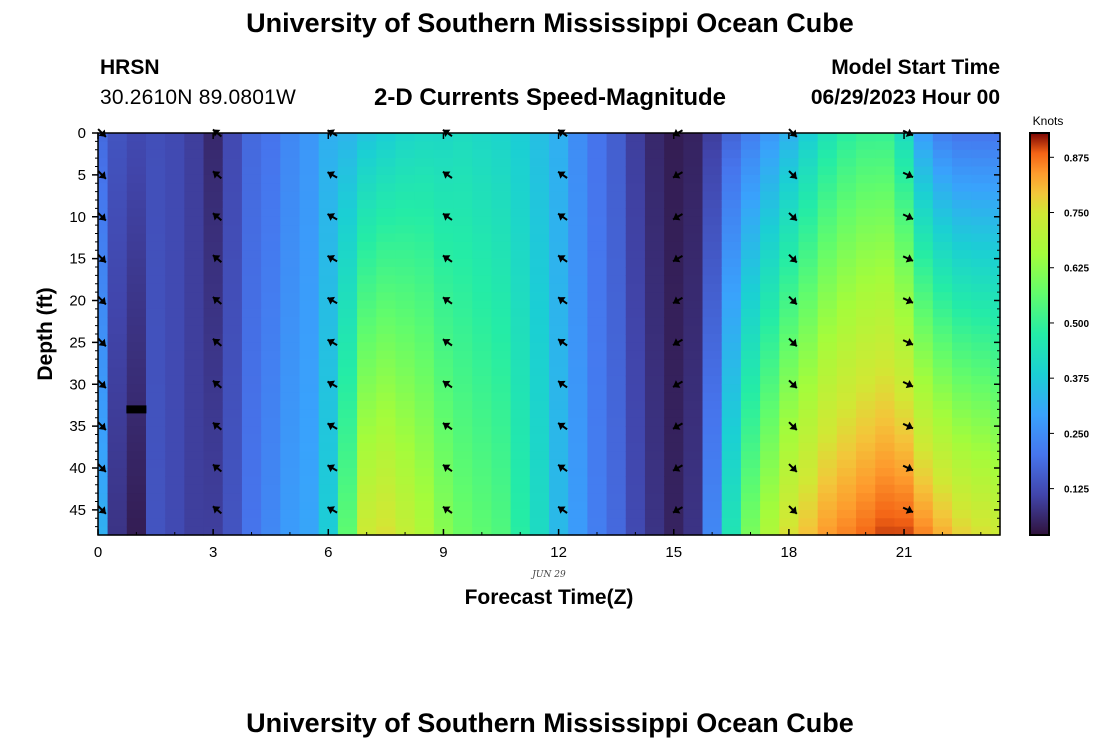 The height and width of the screenshot is (750, 1100). I want to click on arrow-head, so click(102, 426).